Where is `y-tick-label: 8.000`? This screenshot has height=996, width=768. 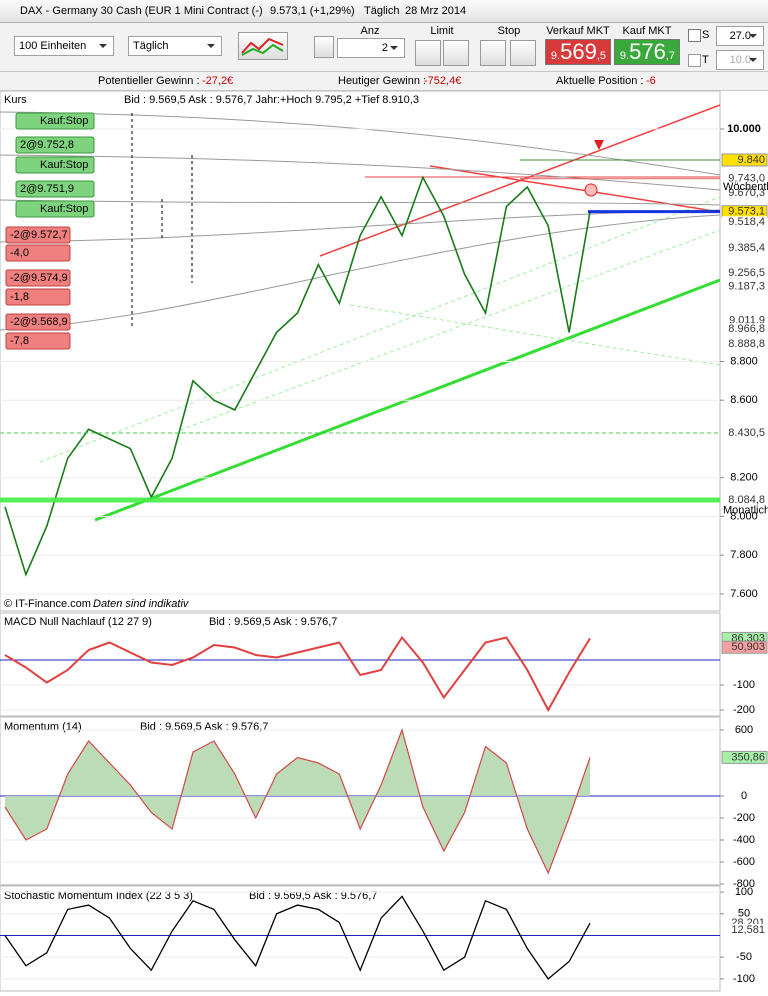
y-tick-label: 8.000 is located at coordinates (744, 516).